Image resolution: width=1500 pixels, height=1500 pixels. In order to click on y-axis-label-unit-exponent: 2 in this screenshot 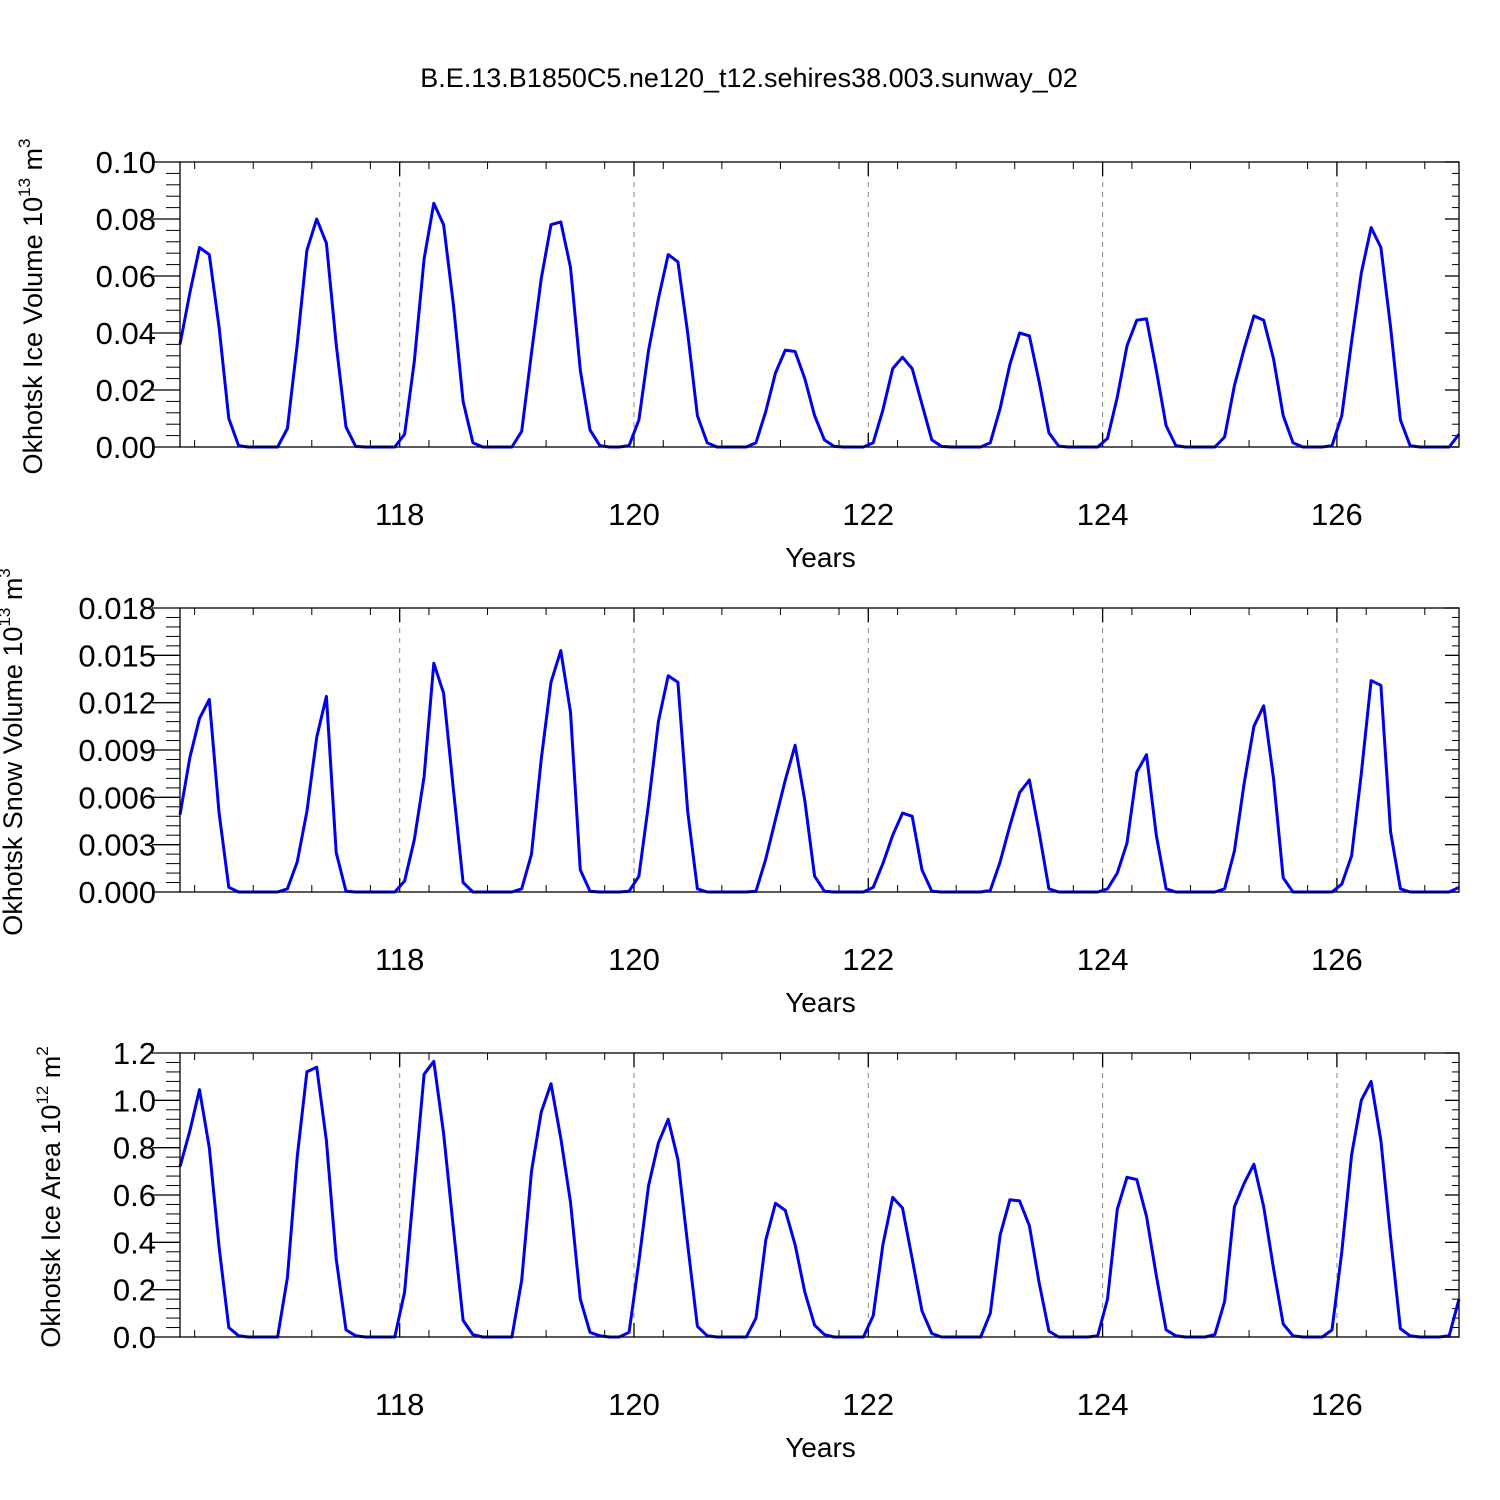, I will do `click(42, 1050)`.